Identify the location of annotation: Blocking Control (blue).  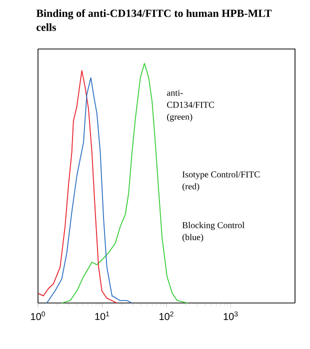
(213, 232).